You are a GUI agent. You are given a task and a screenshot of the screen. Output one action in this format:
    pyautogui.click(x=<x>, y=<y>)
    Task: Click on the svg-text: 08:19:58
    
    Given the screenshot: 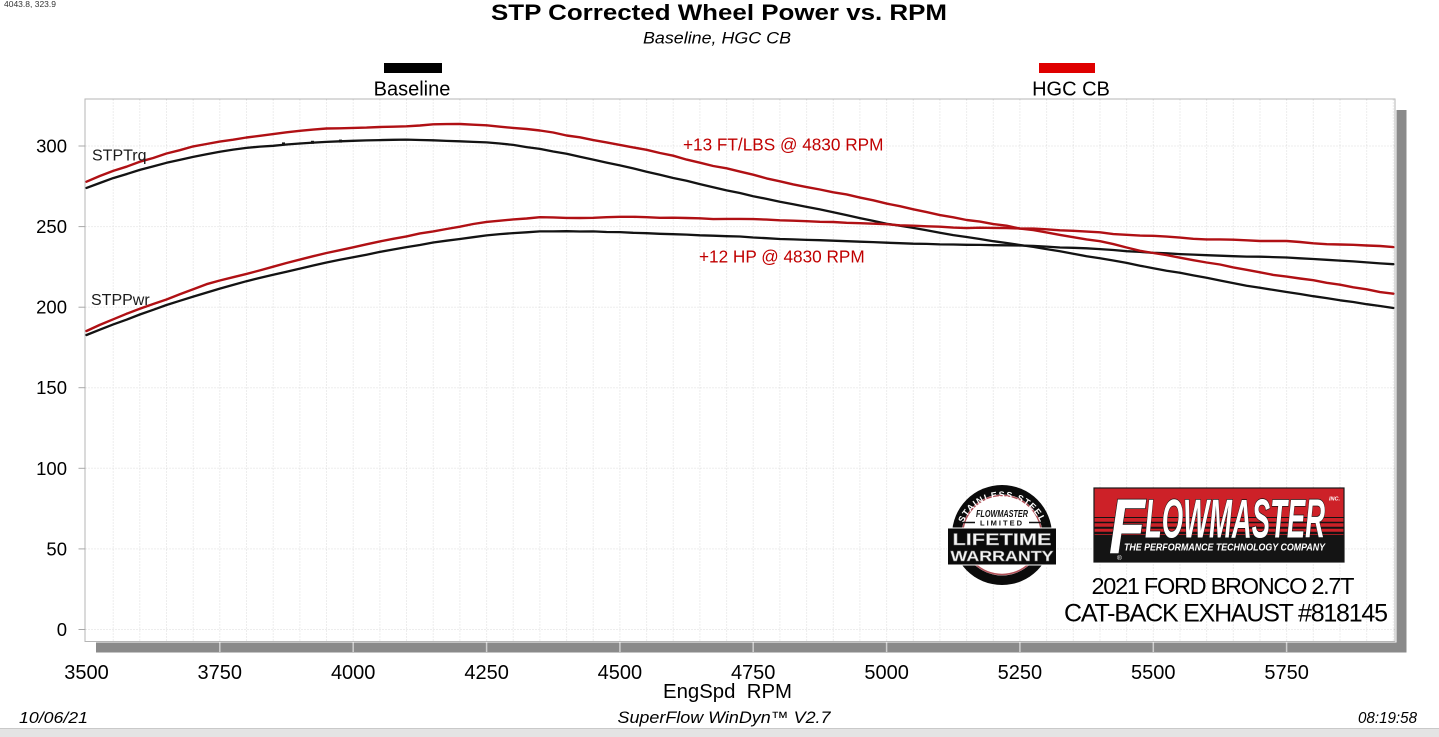 What is the action you would take?
    pyautogui.click(x=1387, y=718)
    